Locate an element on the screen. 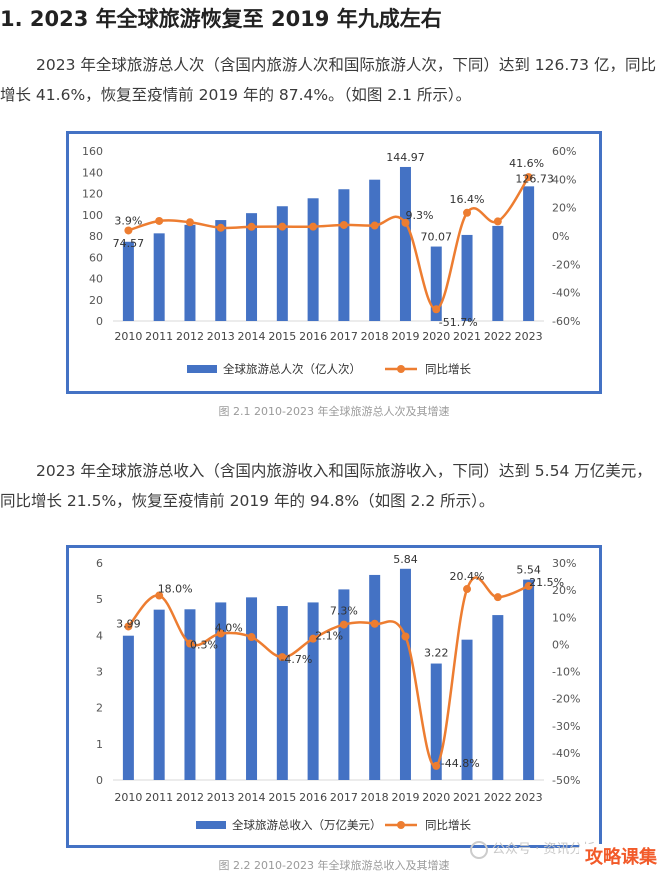 The height and width of the screenshot is (874, 668). left-axis-tick-label: 2 is located at coordinates (99, 708).